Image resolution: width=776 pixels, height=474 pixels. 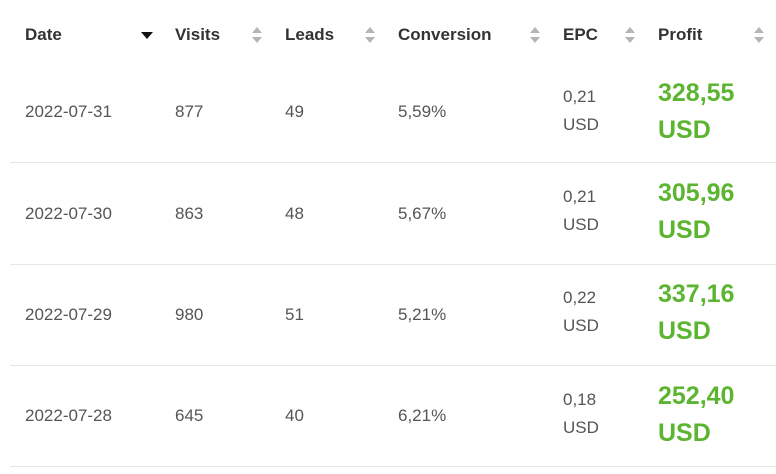 What do you see at coordinates (388, 35) in the screenshot?
I see `table-header: Date Visits Leads Conversion EPC` at bounding box center [388, 35].